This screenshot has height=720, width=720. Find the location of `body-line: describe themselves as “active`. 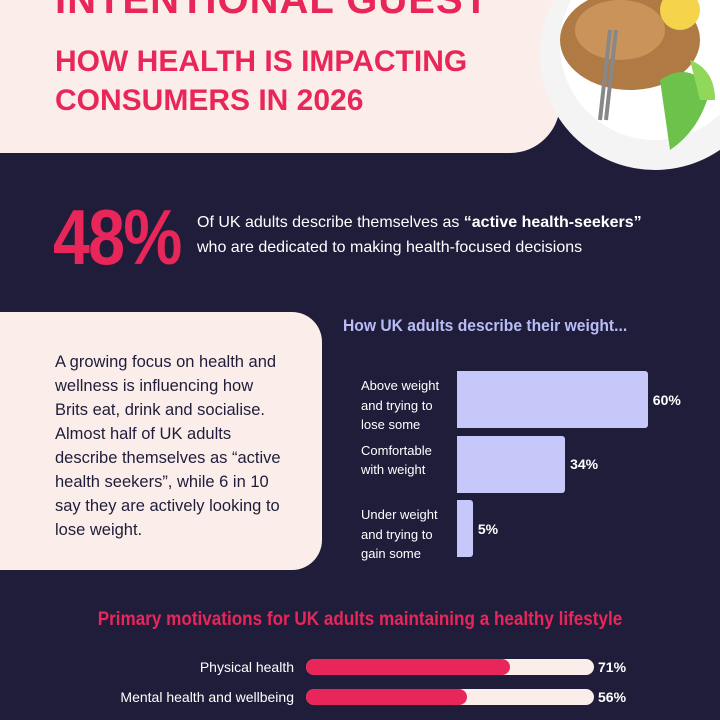

body-line: describe themselves as “active is located at coordinates (168, 458).